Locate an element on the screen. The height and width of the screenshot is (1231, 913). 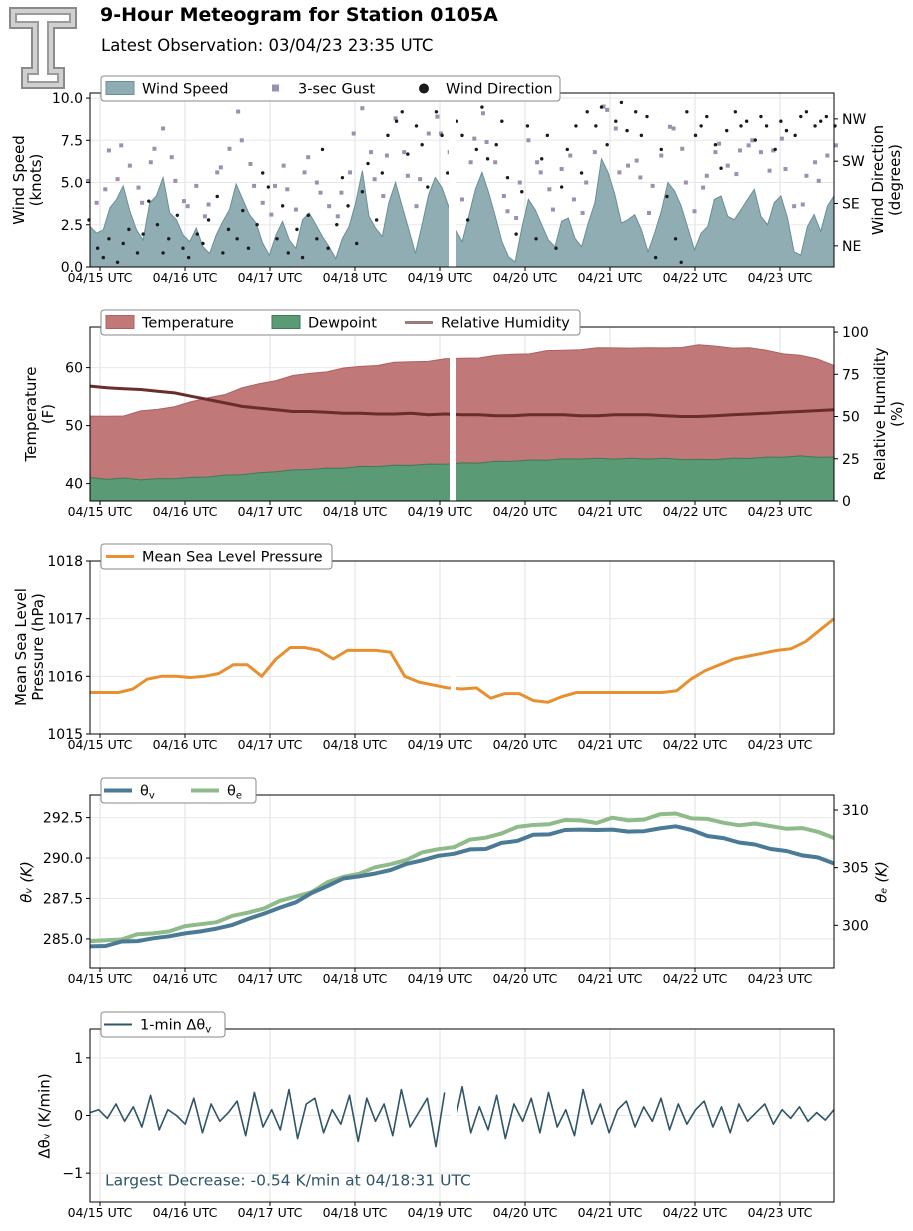
x-tick-label: 04/23 UTC is located at coordinates (780, 744).